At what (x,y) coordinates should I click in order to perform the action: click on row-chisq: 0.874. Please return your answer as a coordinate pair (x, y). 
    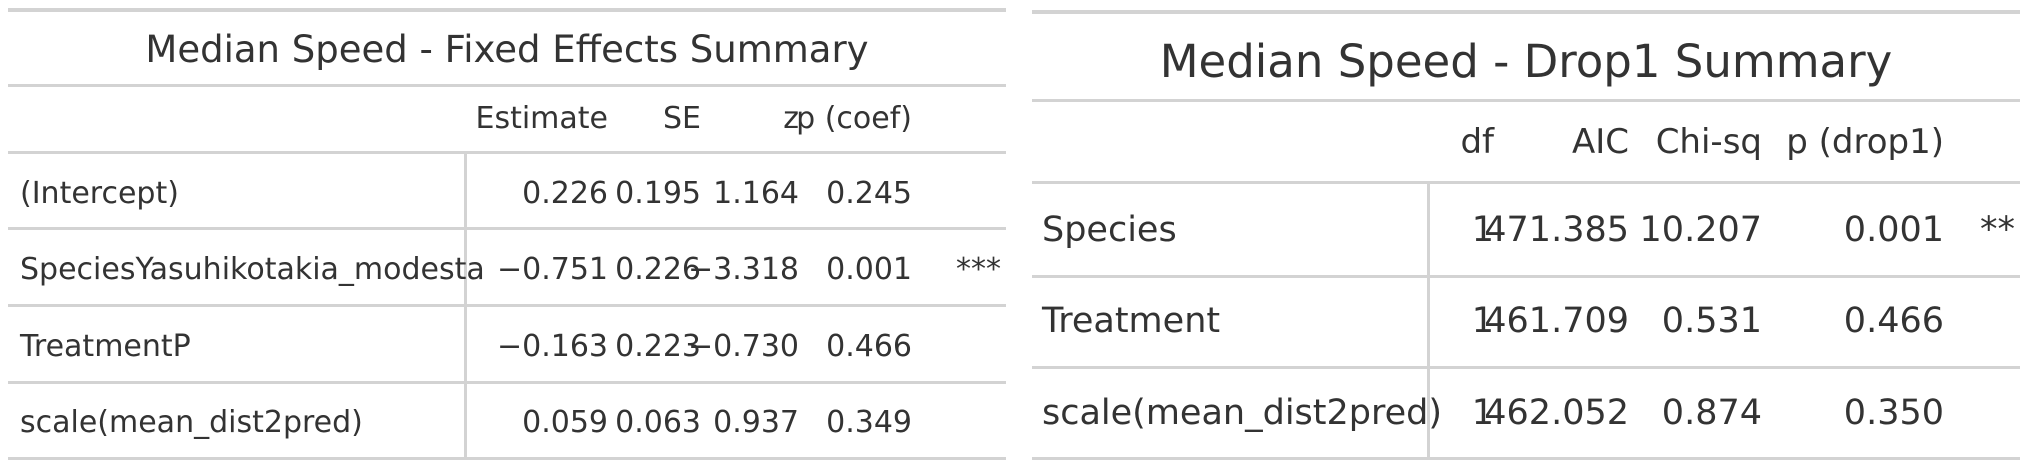
    Looking at the image, I should click on (1711, 413).